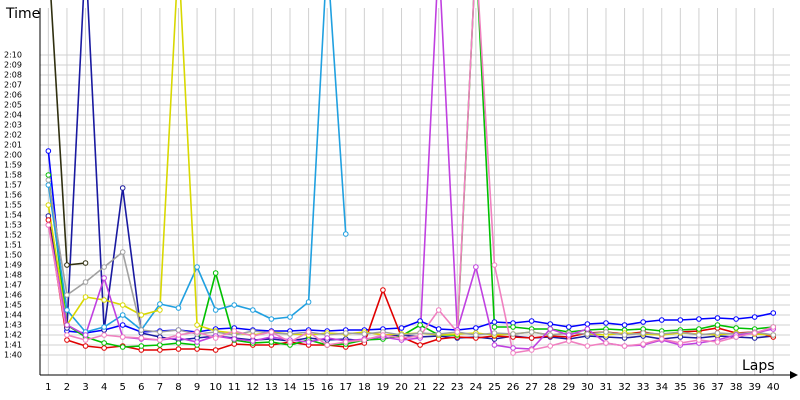 The height and width of the screenshot is (400, 800). What do you see at coordinates (13, 335) in the screenshot?
I see `y-tick-label: 1:42` at bounding box center [13, 335].